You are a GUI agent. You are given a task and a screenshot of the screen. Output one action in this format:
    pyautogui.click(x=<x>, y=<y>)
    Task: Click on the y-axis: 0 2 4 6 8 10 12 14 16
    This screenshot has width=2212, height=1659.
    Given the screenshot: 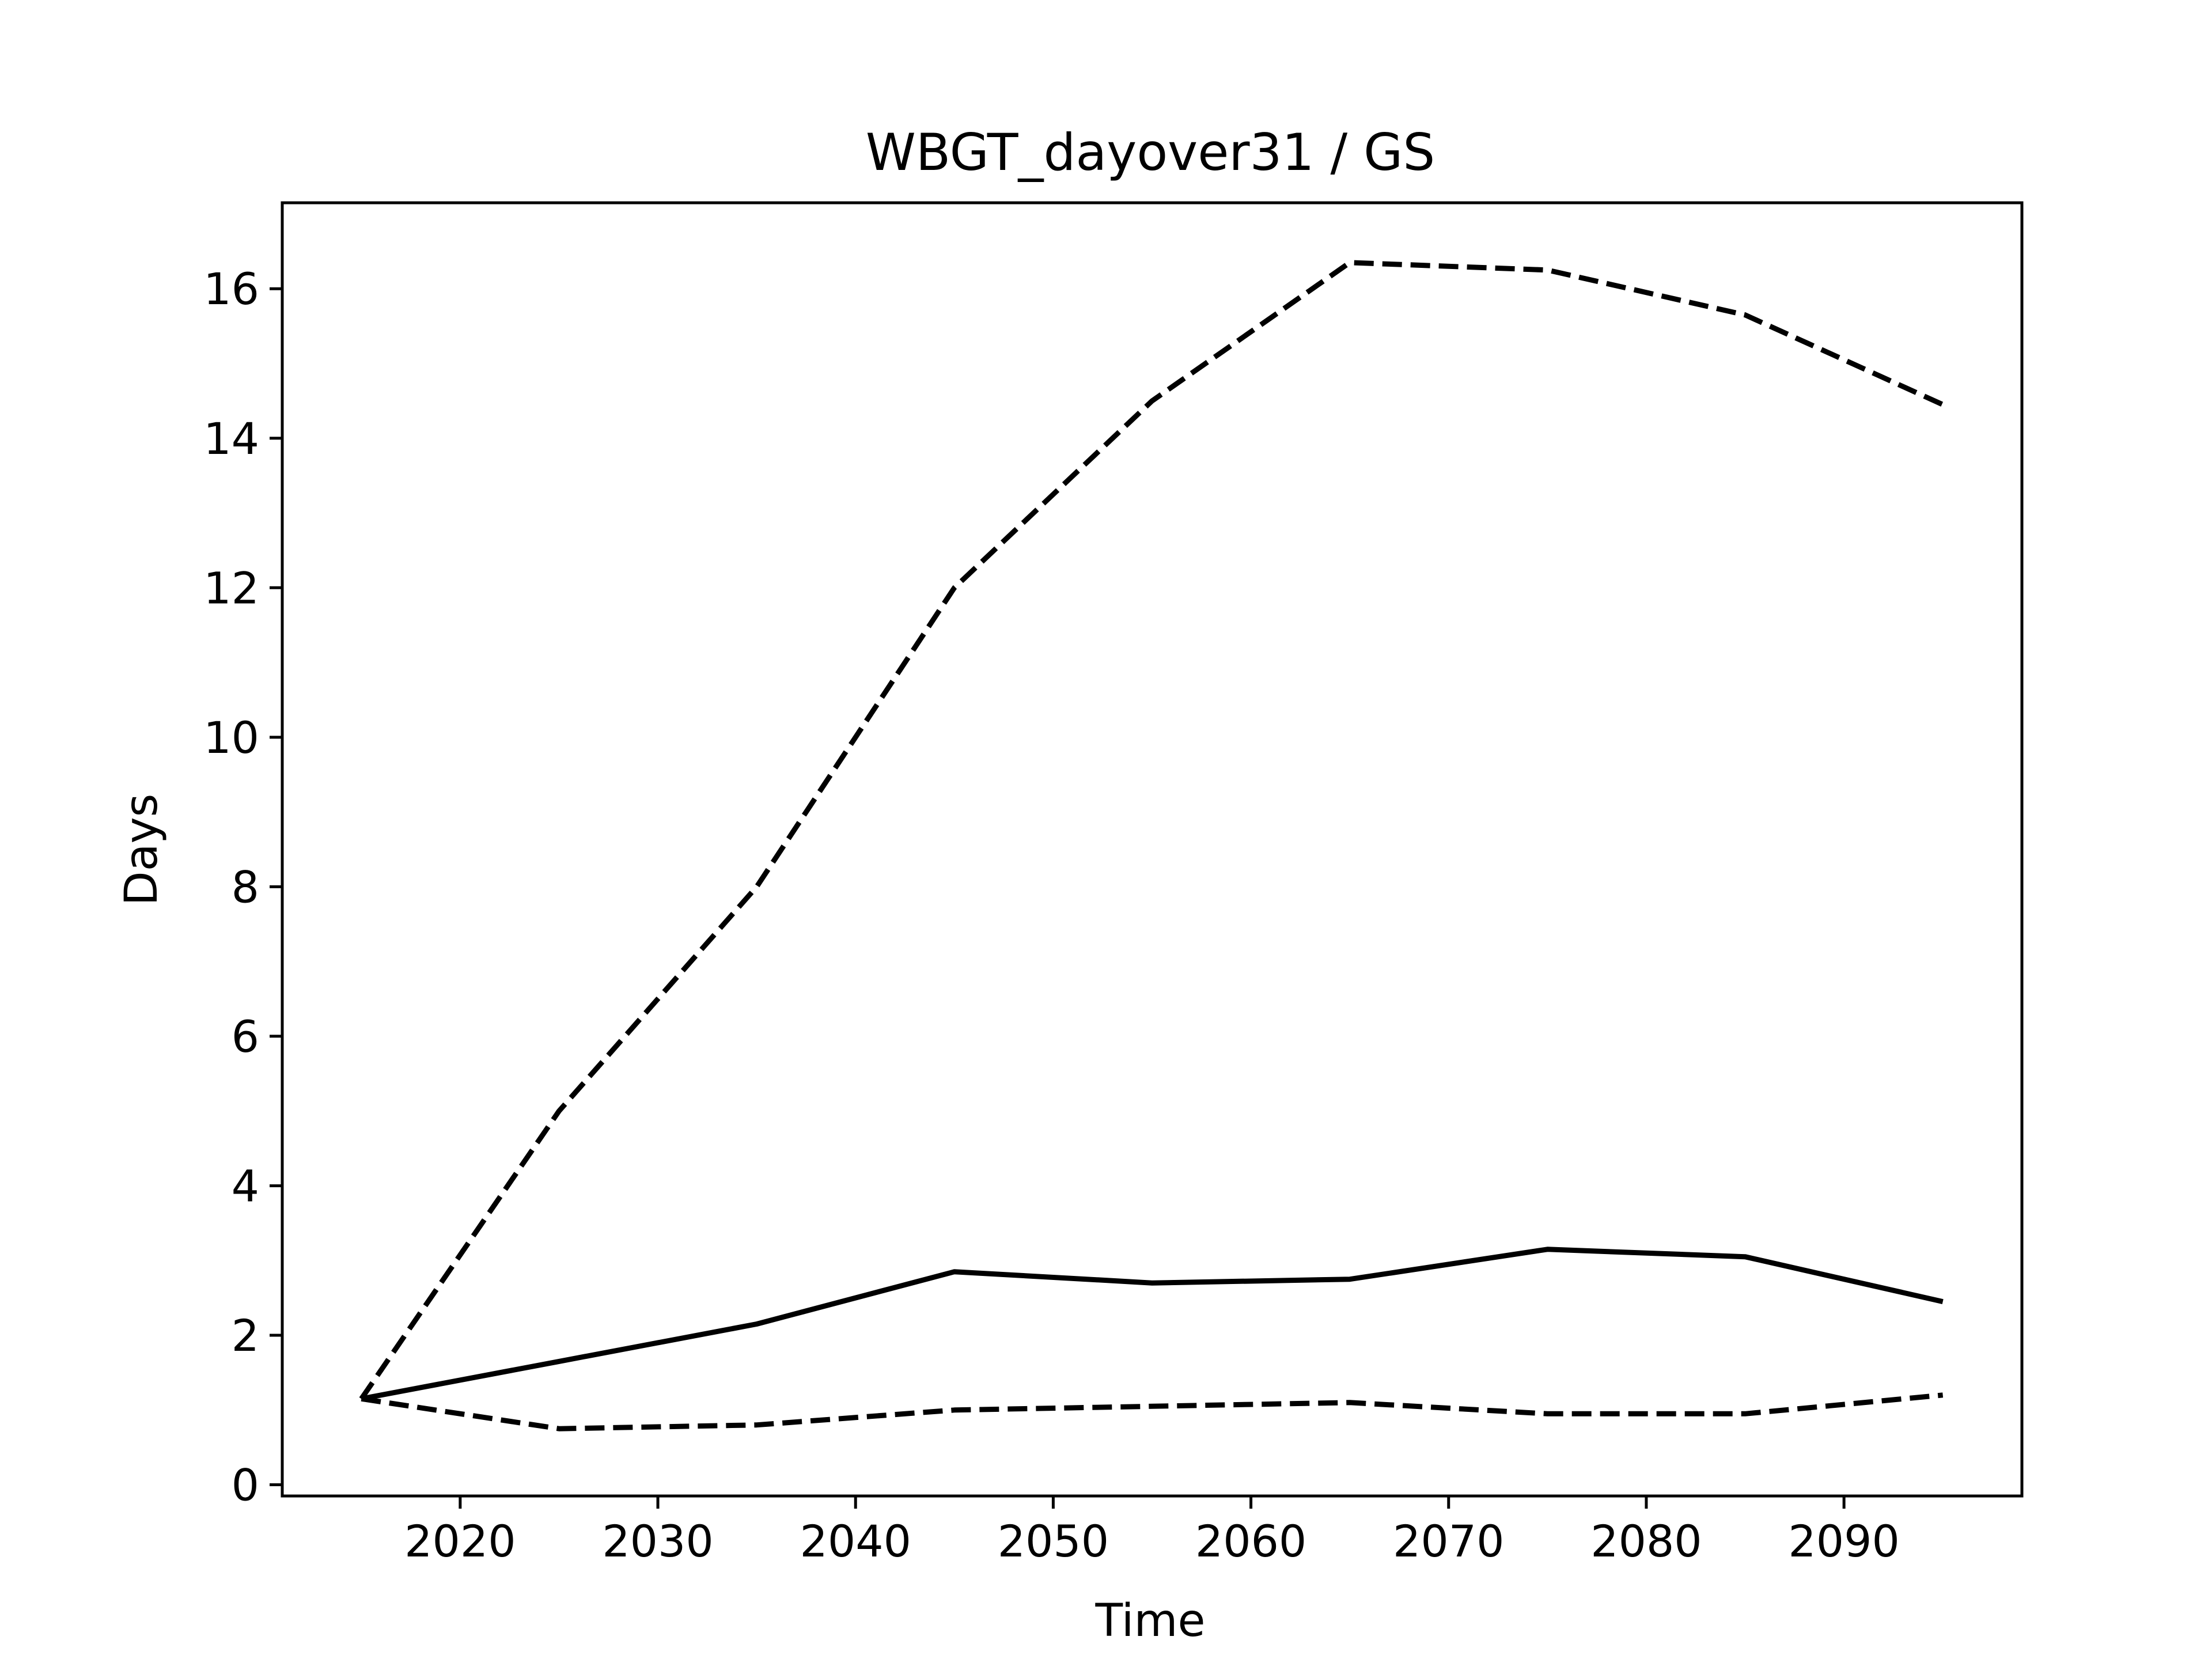 What is the action you would take?
    pyautogui.click(x=242, y=887)
    